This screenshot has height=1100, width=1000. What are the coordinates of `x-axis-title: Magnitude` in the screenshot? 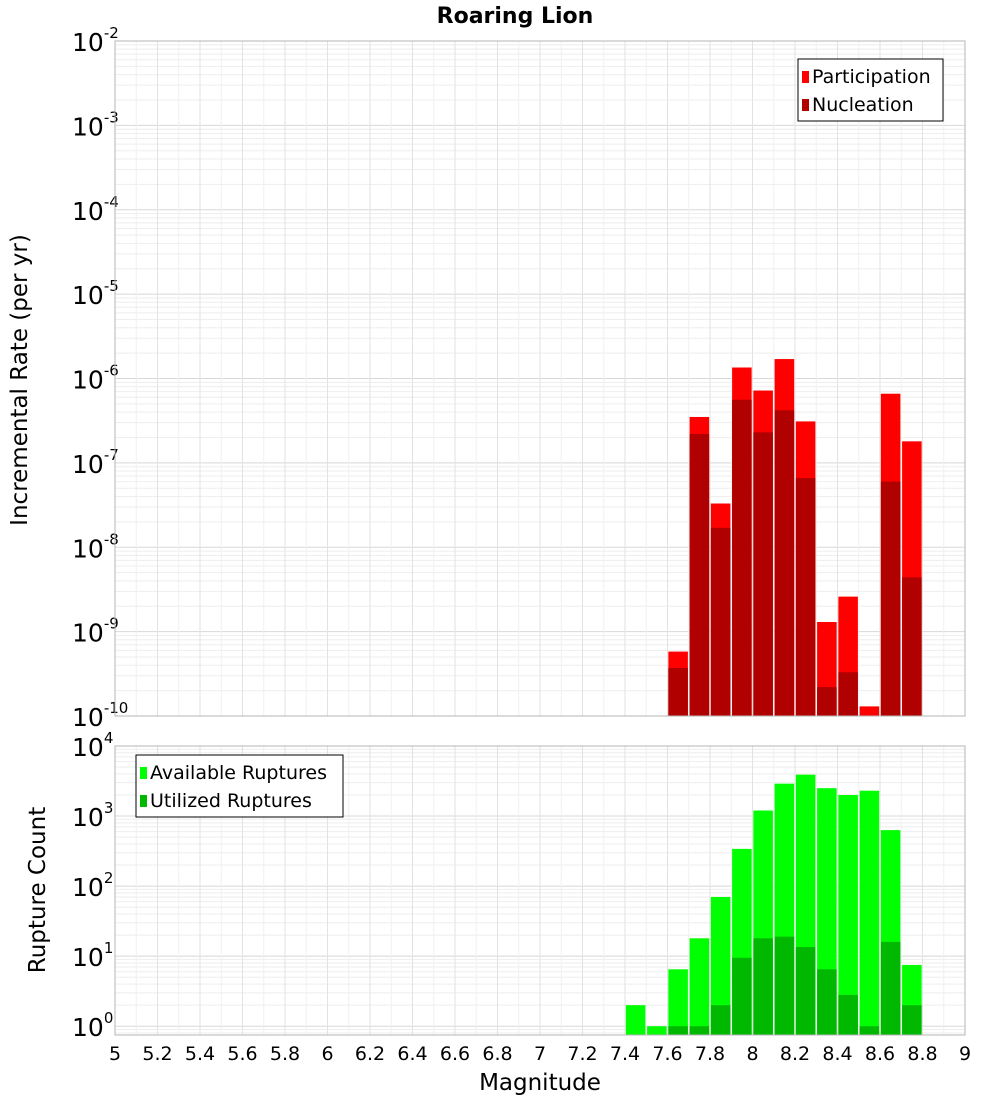 It's located at (540, 1083).